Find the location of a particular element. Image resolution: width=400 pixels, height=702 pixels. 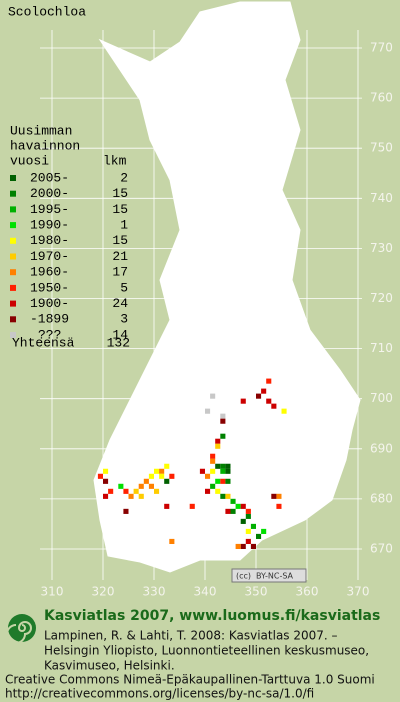

legend-count: 5 is located at coordinates (124, 287).